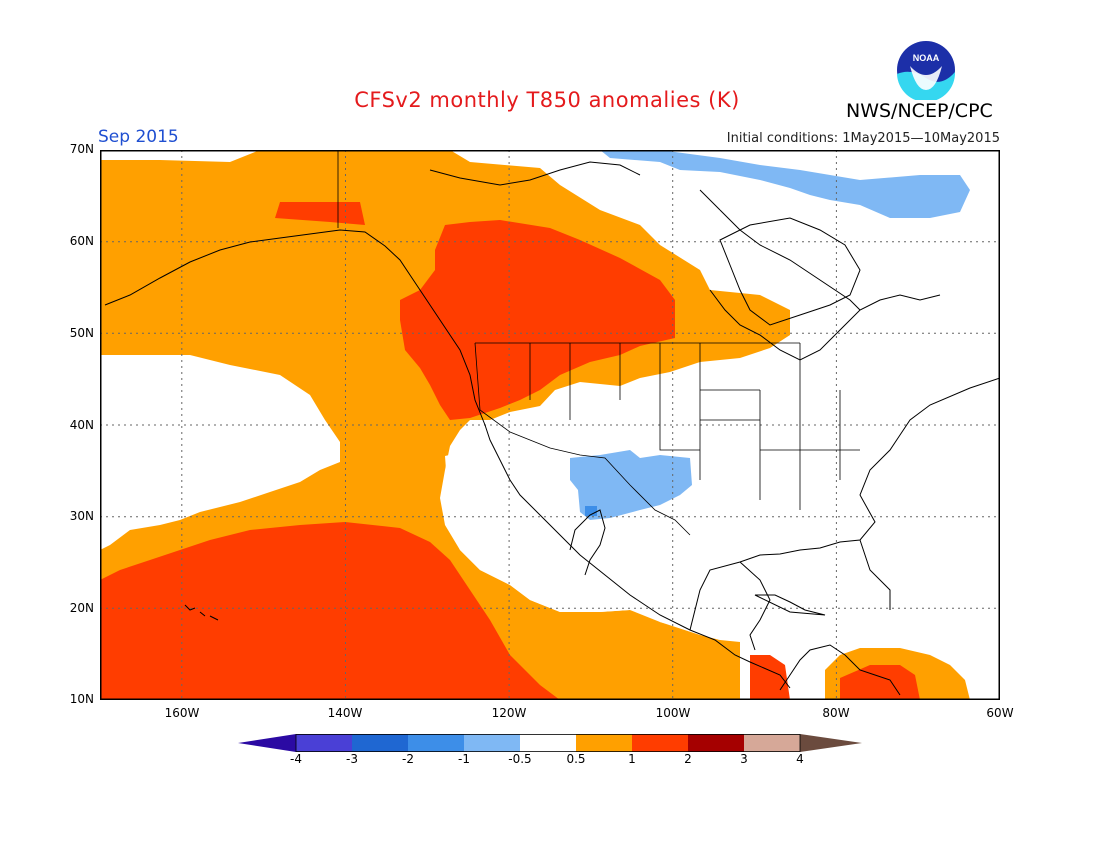  What do you see at coordinates (520, 759) in the screenshot?
I see `legend-label: -0.5` at bounding box center [520, 759].